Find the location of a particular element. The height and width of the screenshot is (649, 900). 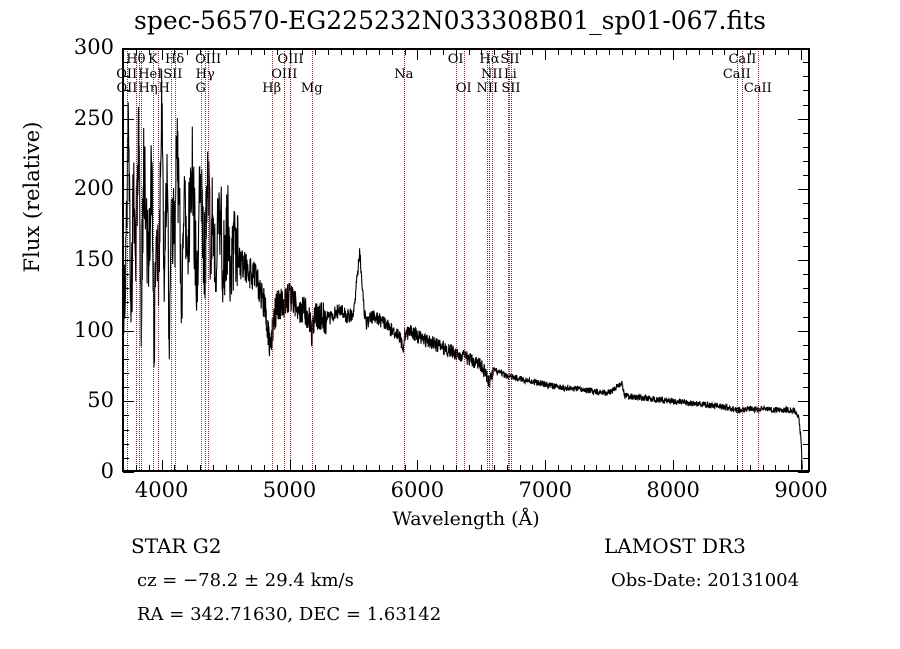

line-label-CaII-25: CaII is located at coordinates (736, 74).